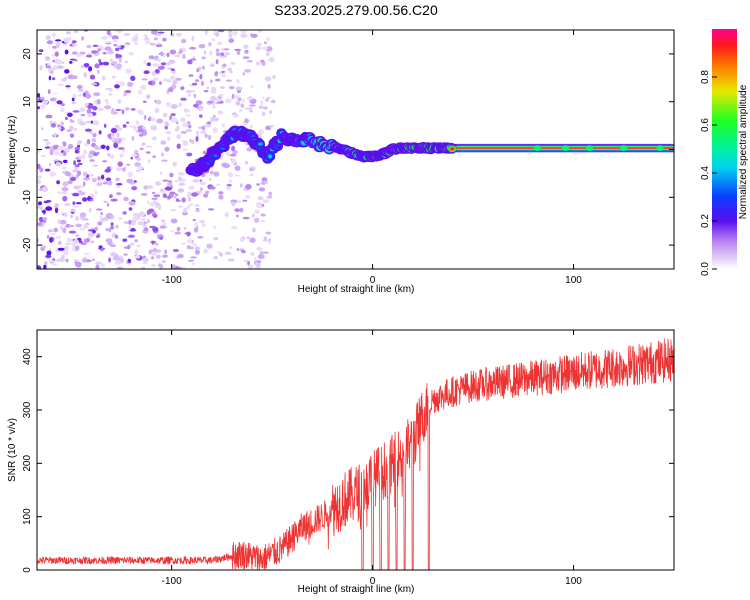 The height and width of the screenshot is (600, 750). I want to click on x-tick-label: 0, so click(373, 280).